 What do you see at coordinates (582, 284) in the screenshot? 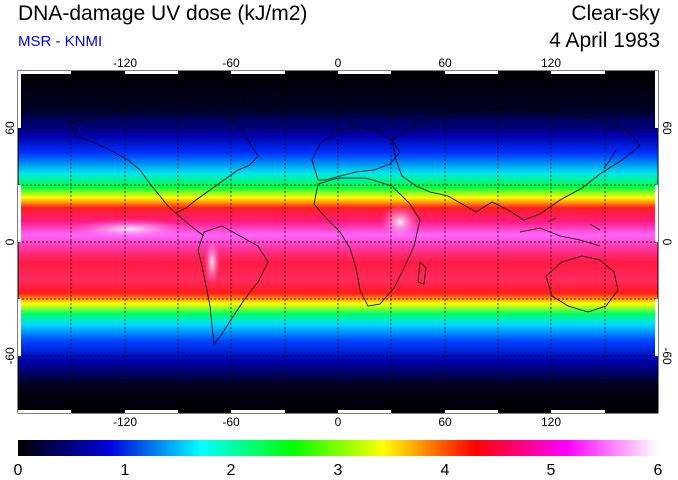
I see `australia-coast` at bounding box center [582, 284].